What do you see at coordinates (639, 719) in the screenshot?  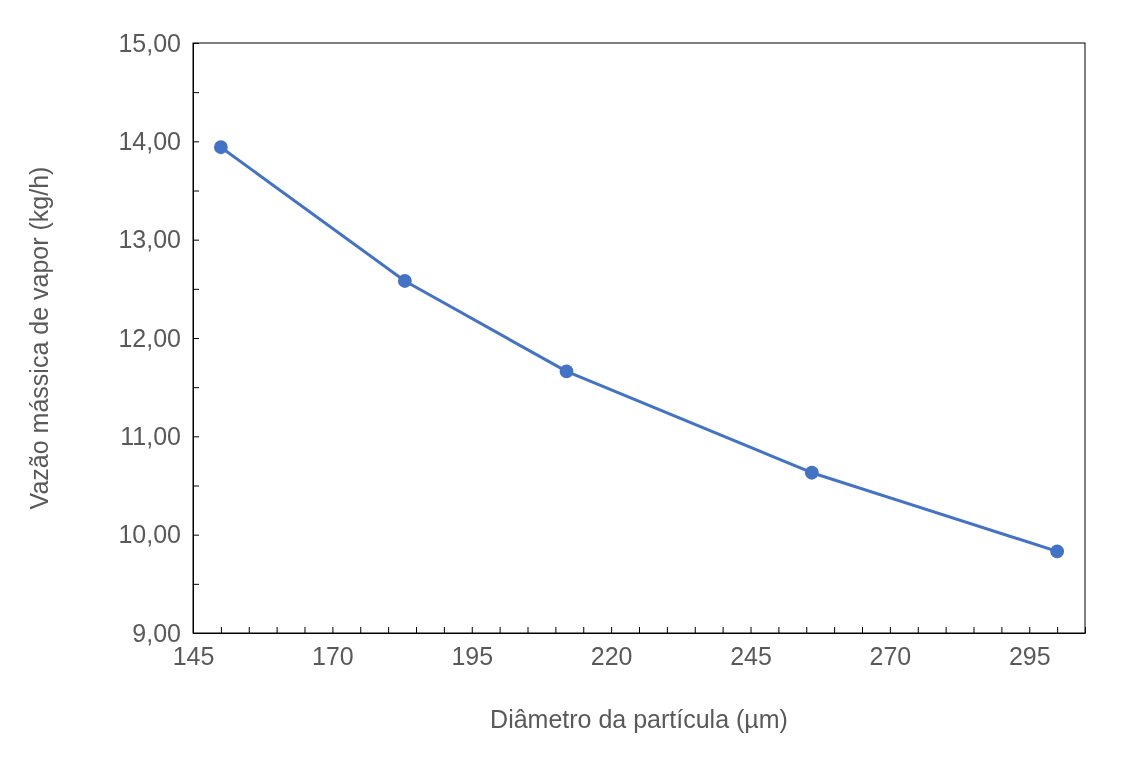 I see `x-axis-title: Diâmetro da partícula (µm)` at bounding box center [639, 719].